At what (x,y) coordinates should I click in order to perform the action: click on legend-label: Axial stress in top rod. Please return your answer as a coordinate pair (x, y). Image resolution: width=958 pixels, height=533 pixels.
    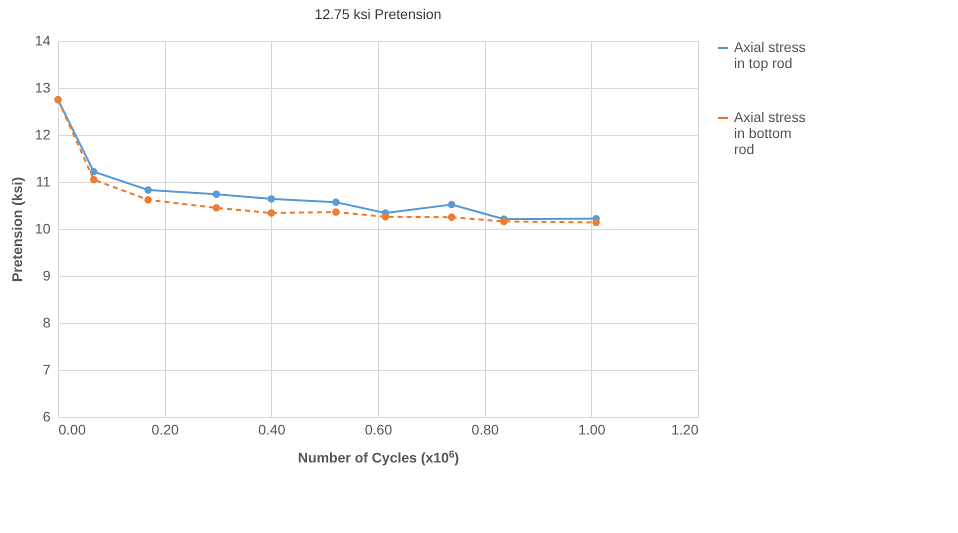
    Looking at the image, I should click on (770, 55).